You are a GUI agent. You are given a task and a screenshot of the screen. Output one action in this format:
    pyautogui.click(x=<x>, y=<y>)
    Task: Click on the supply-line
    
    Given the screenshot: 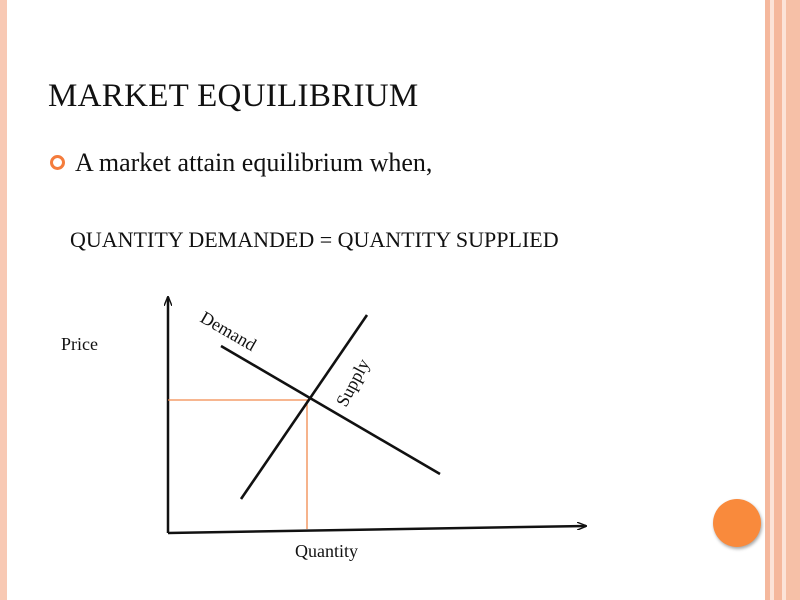 What is the action you would take?
    pyautogui.click(x=304, y=407)
    